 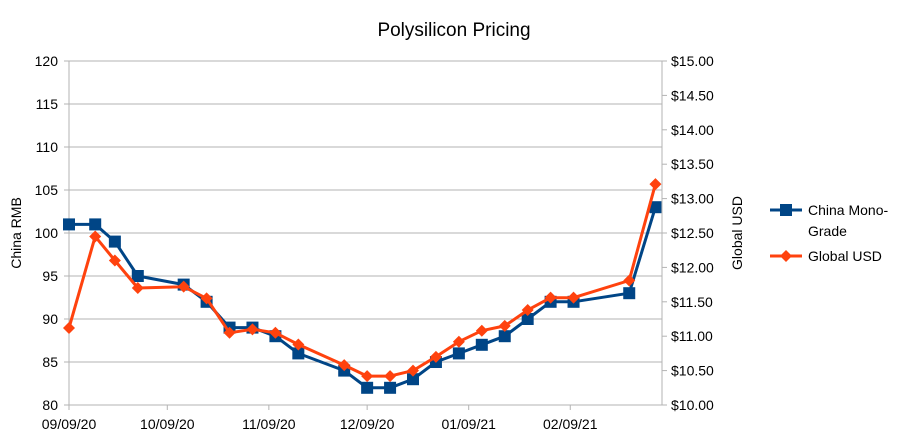 I want to click on legend-item: China Mono- Grade, so click(x=829, y=220).